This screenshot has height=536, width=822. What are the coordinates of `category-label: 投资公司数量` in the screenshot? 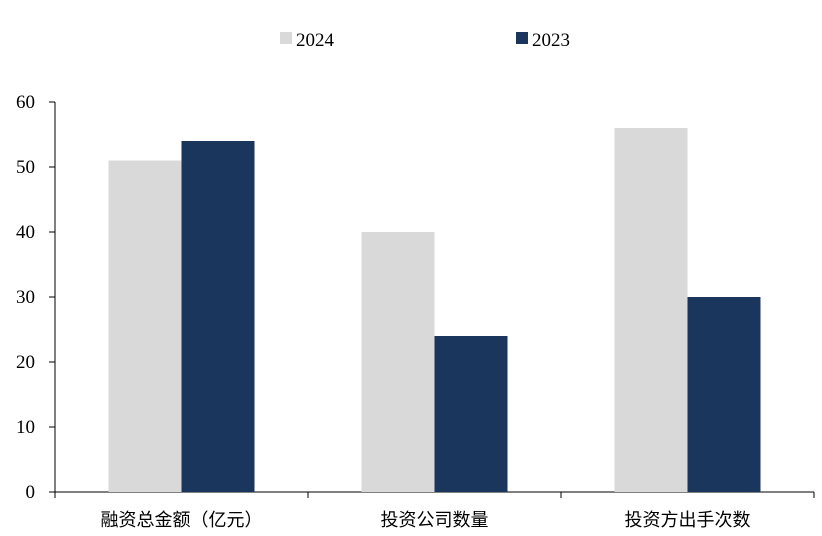 It's located at (435, 520).